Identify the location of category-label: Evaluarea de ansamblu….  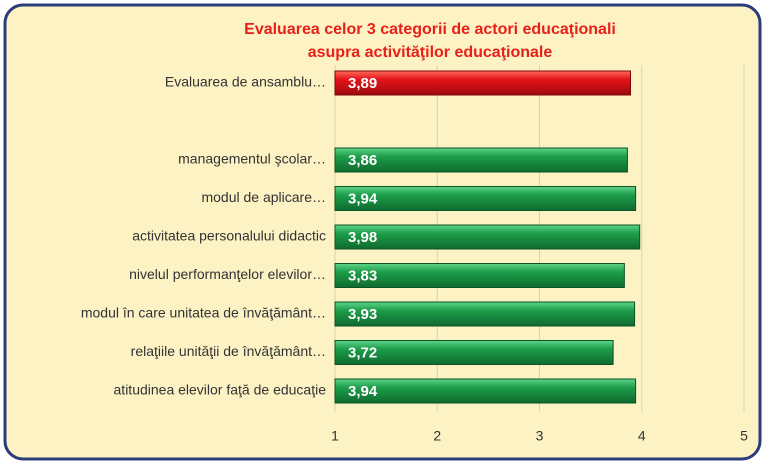
(245, 82).